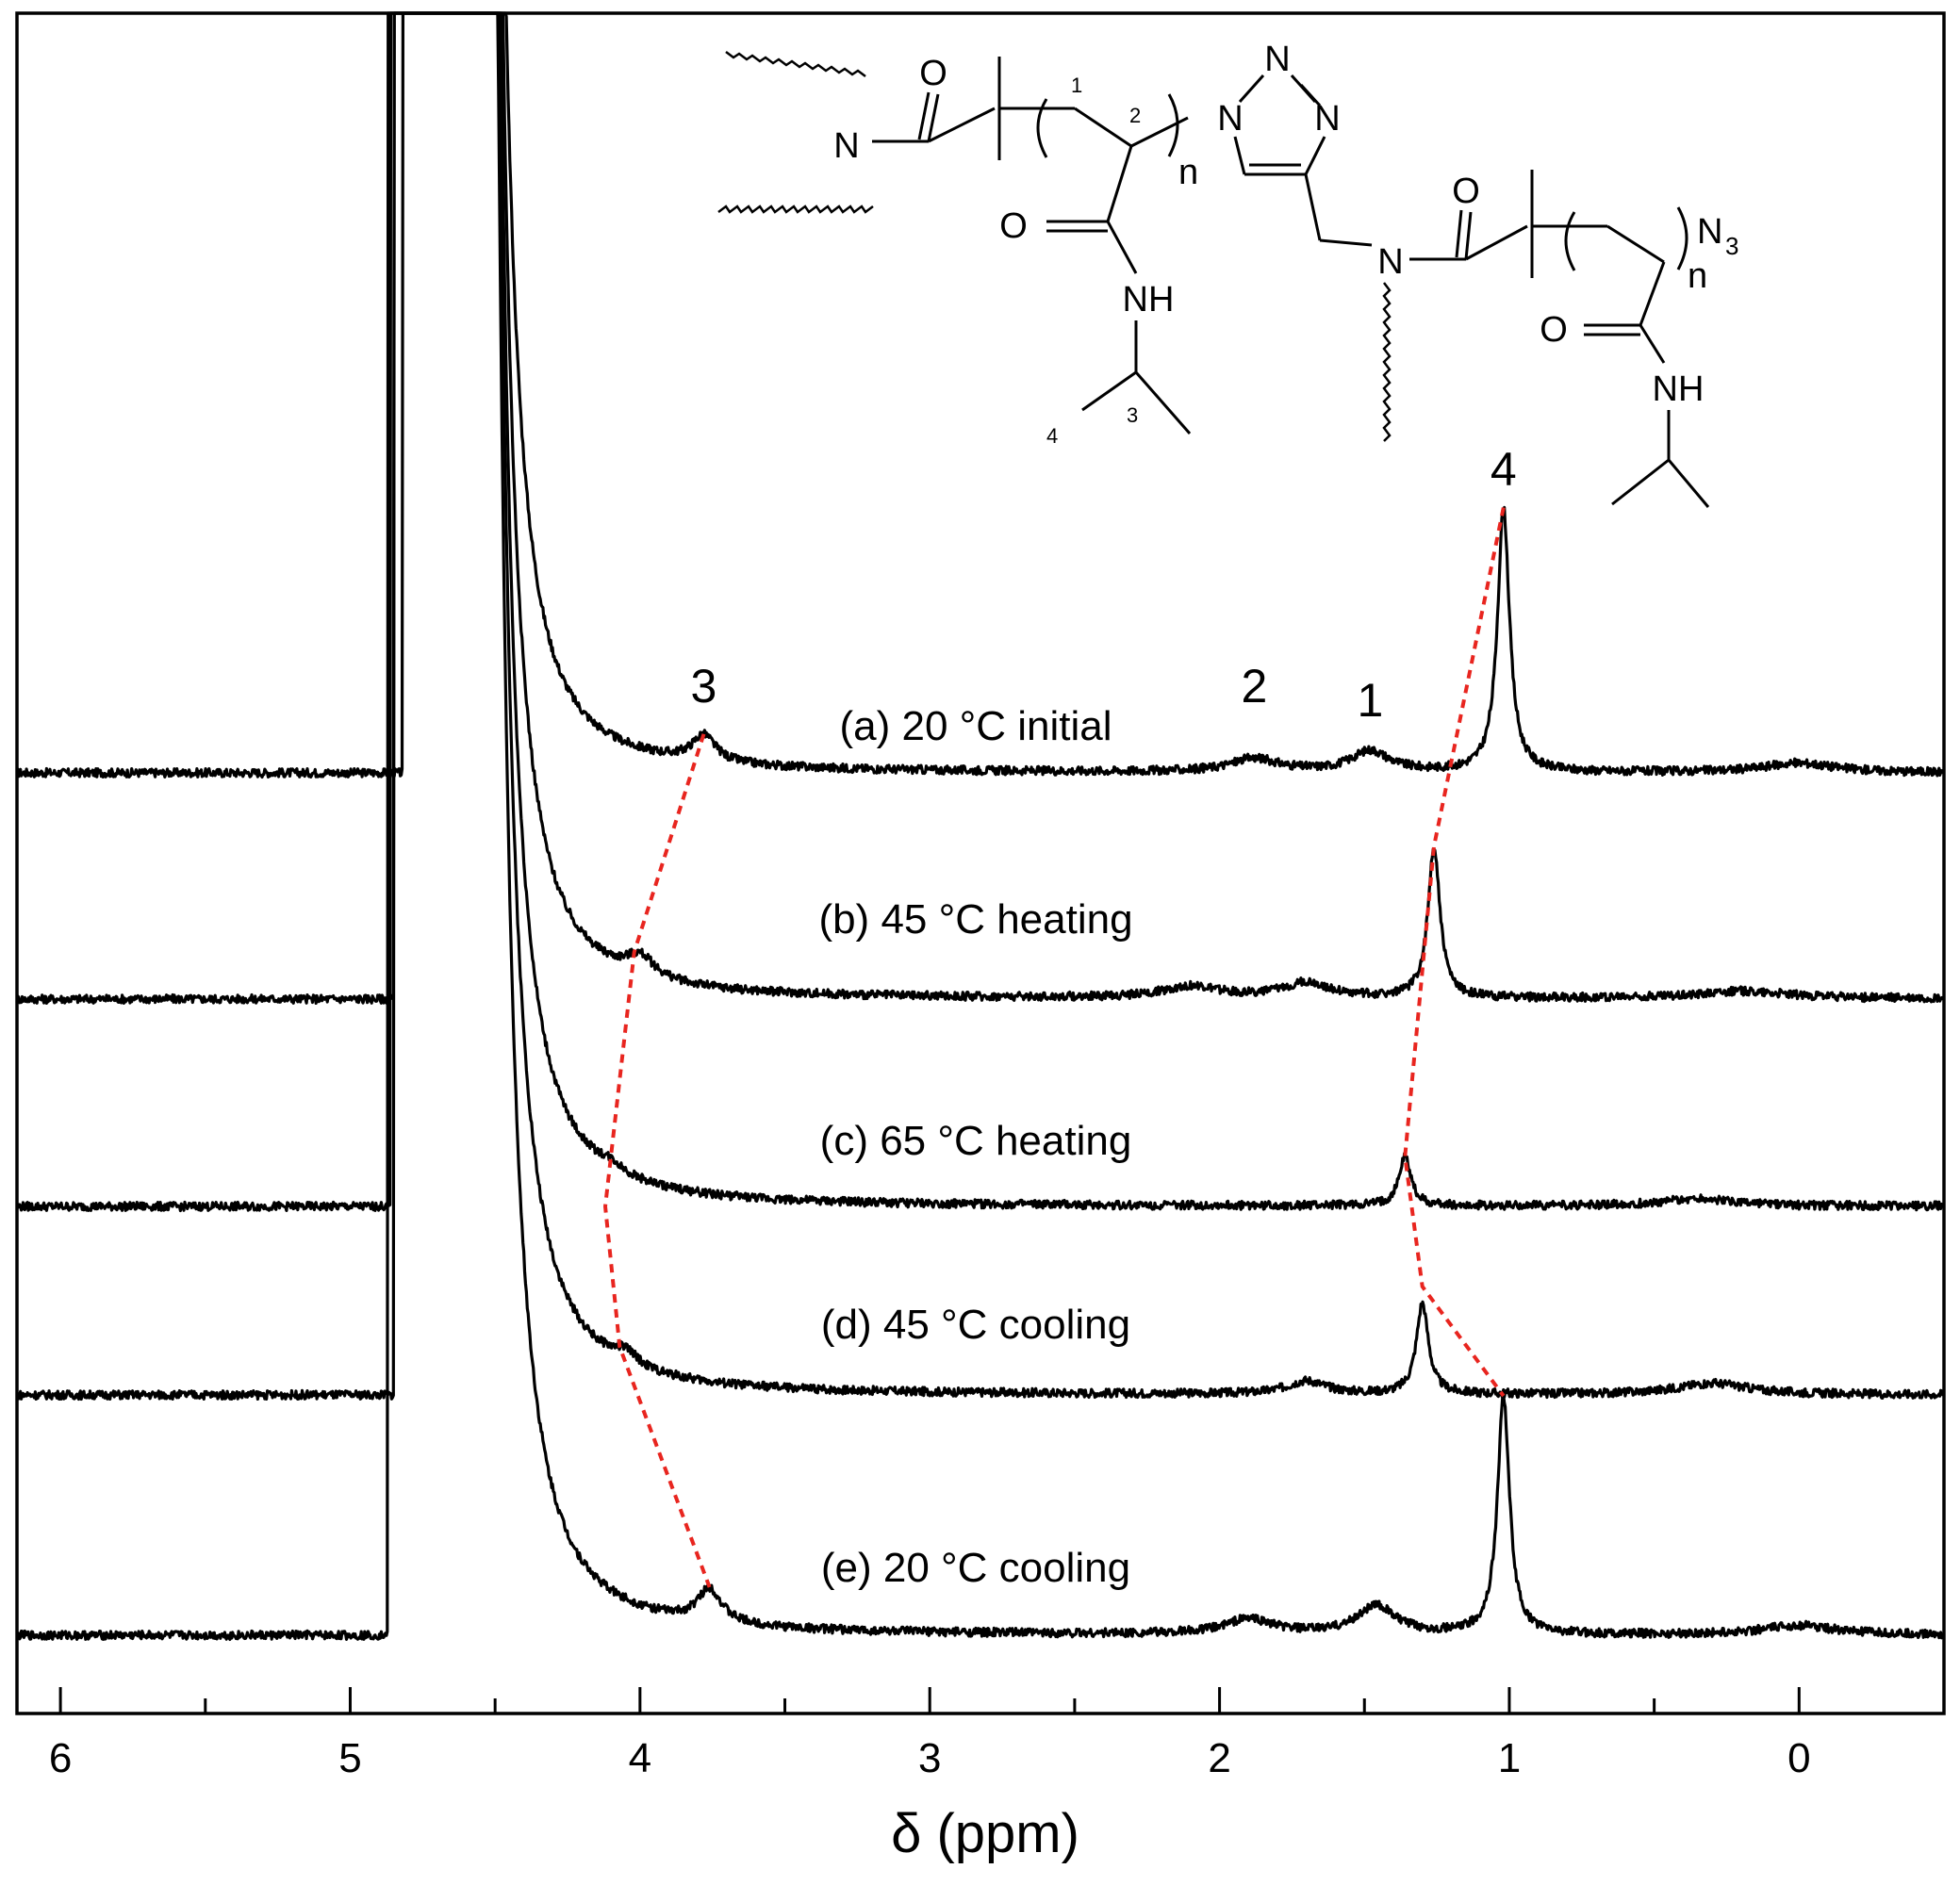 This screenshot has height=1902, width=1960. Describe the element at coordinates (933, 74) in the screenshot. I see `atom-o1: O` at that location.